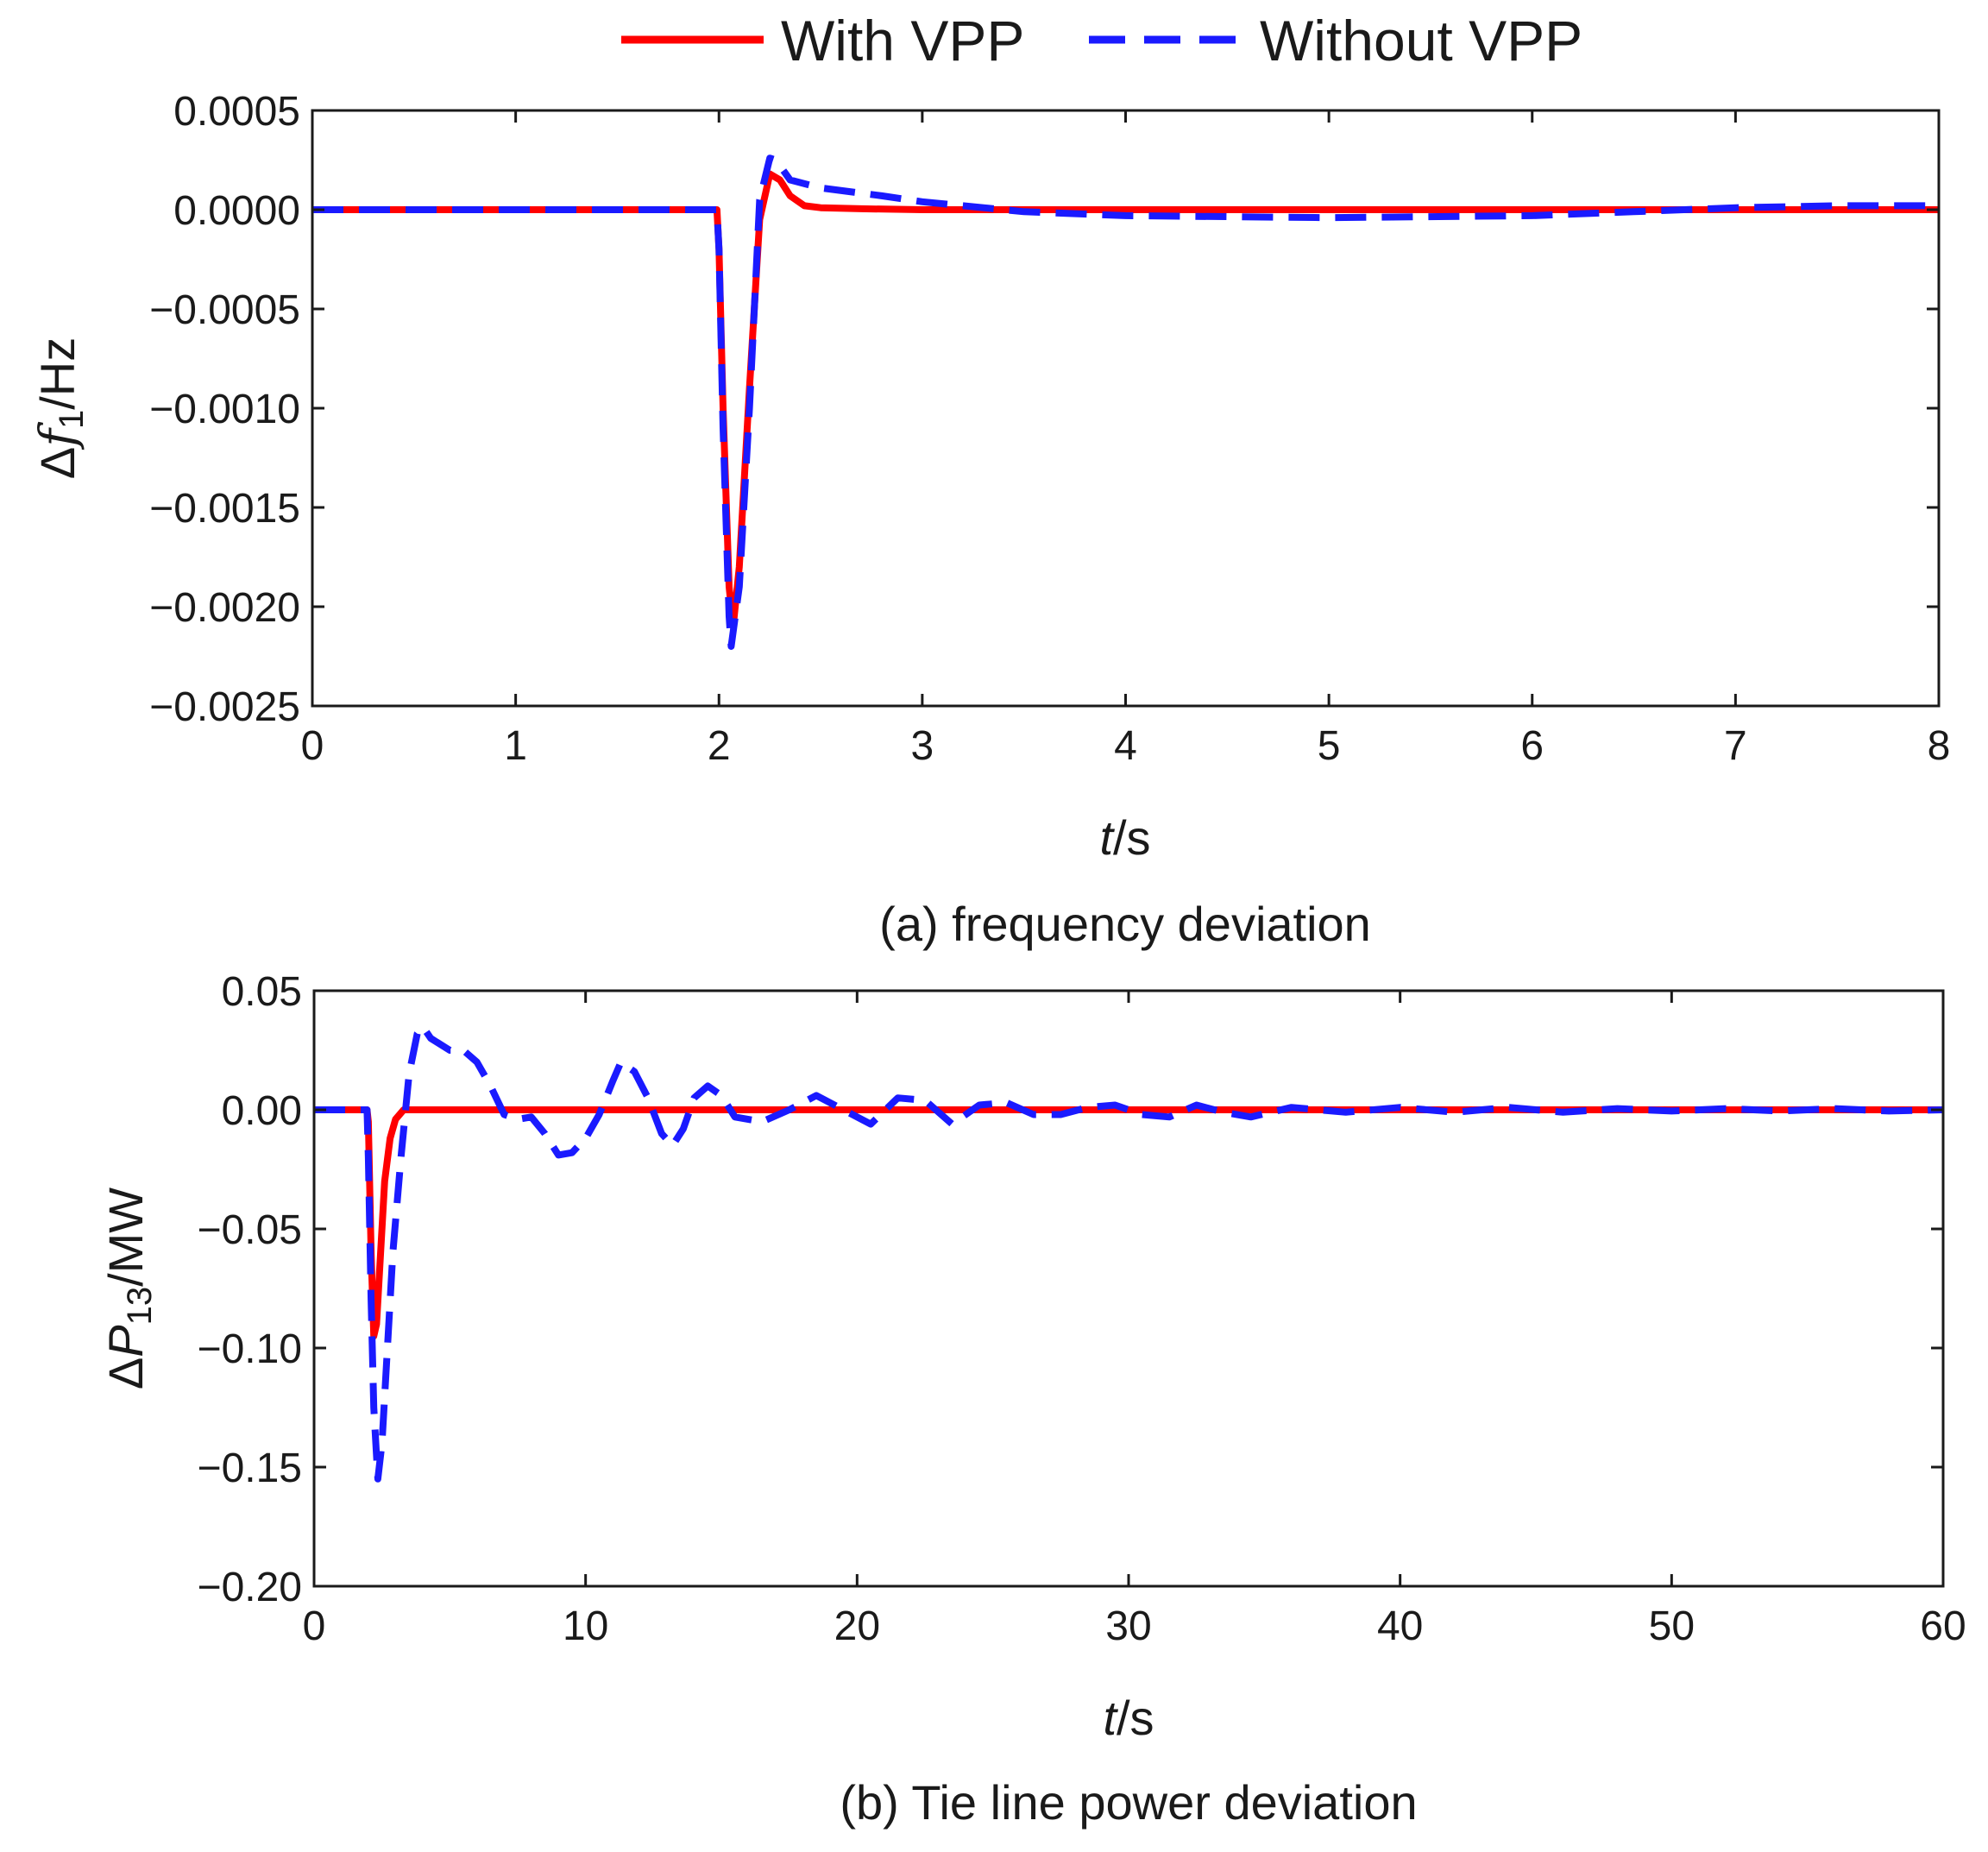  Describe the element at coordinates (1101, 40) in the screenshot. I see `legend: With VPP Without VPP` at that location.